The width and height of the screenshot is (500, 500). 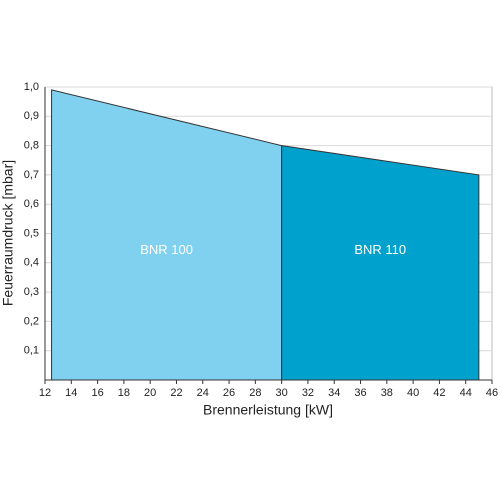 I want to click on y-tick-label: 0,6, so click(x=31, y=204).